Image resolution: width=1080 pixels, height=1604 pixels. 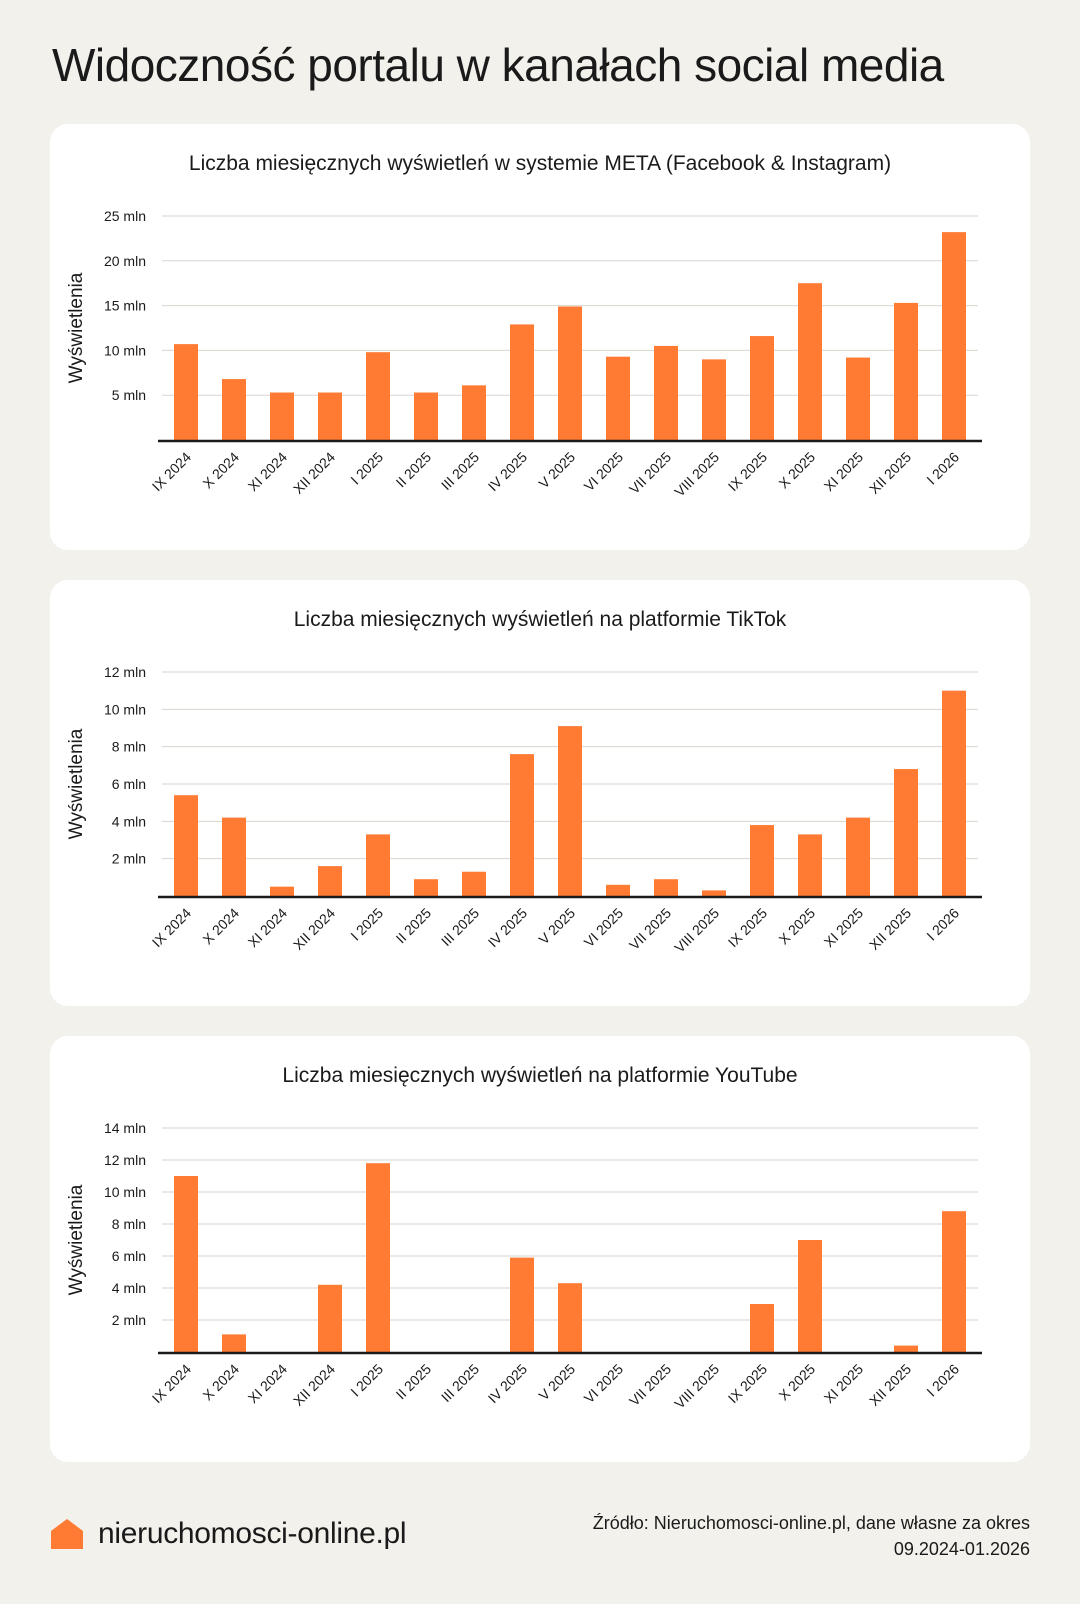 What do you see at coordinates (129, 859) in the screenshot?
I see `y-tick-label: 2 mln` at bounding box center [129, 859].